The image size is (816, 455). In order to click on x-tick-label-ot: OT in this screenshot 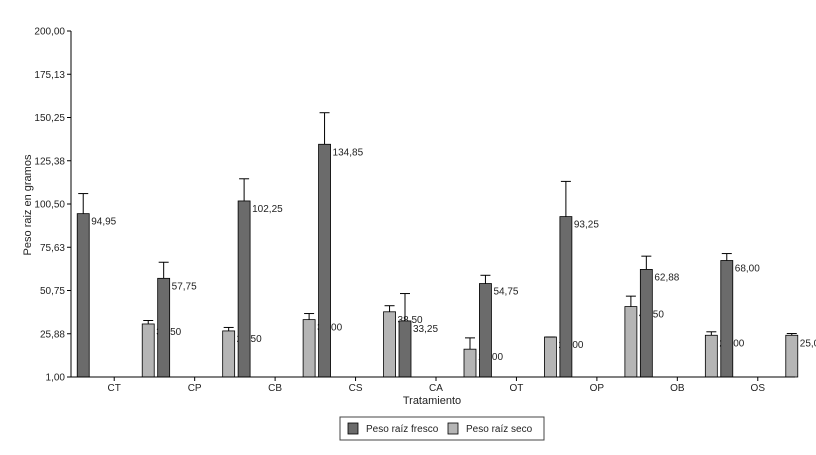, I will do `click(516, 388)`.